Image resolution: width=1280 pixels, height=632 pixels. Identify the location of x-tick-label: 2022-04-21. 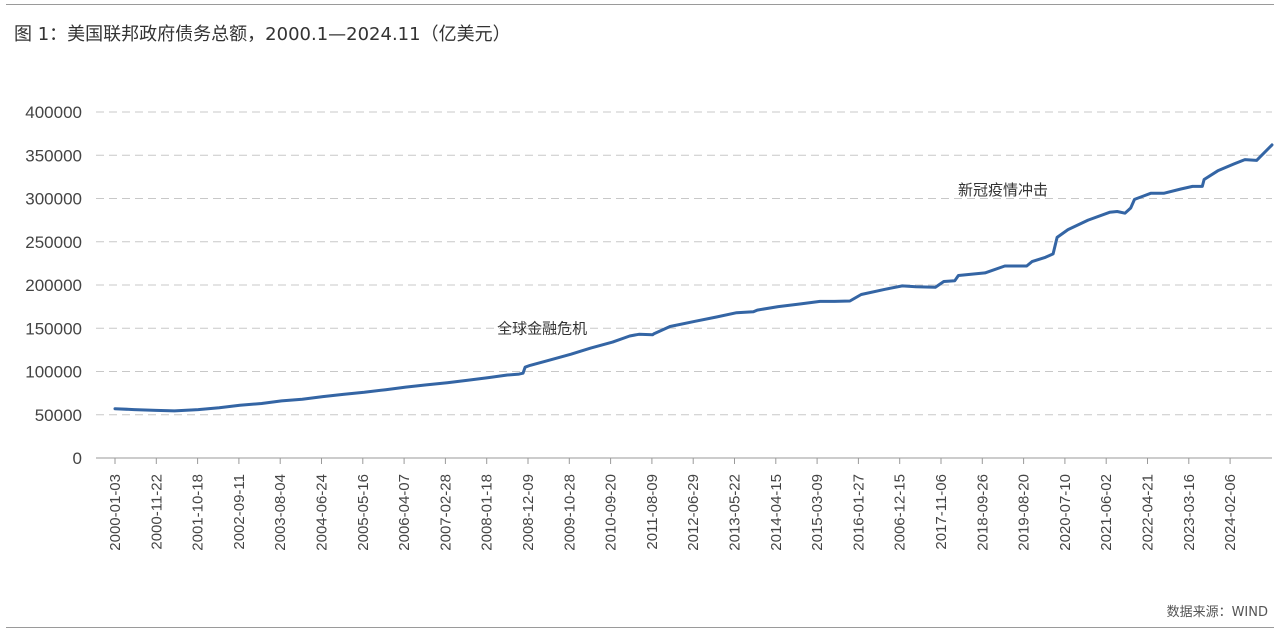
(1148, 512).